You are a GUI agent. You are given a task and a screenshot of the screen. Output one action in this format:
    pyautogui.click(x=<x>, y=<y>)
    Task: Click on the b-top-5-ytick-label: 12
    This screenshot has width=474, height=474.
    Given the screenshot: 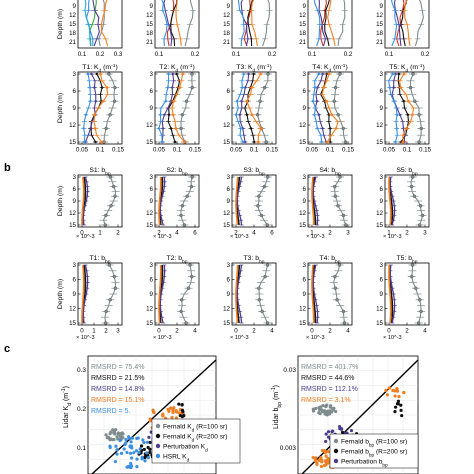 What is the action you would take?
    pyautogui.click(x=379, y=213)
    